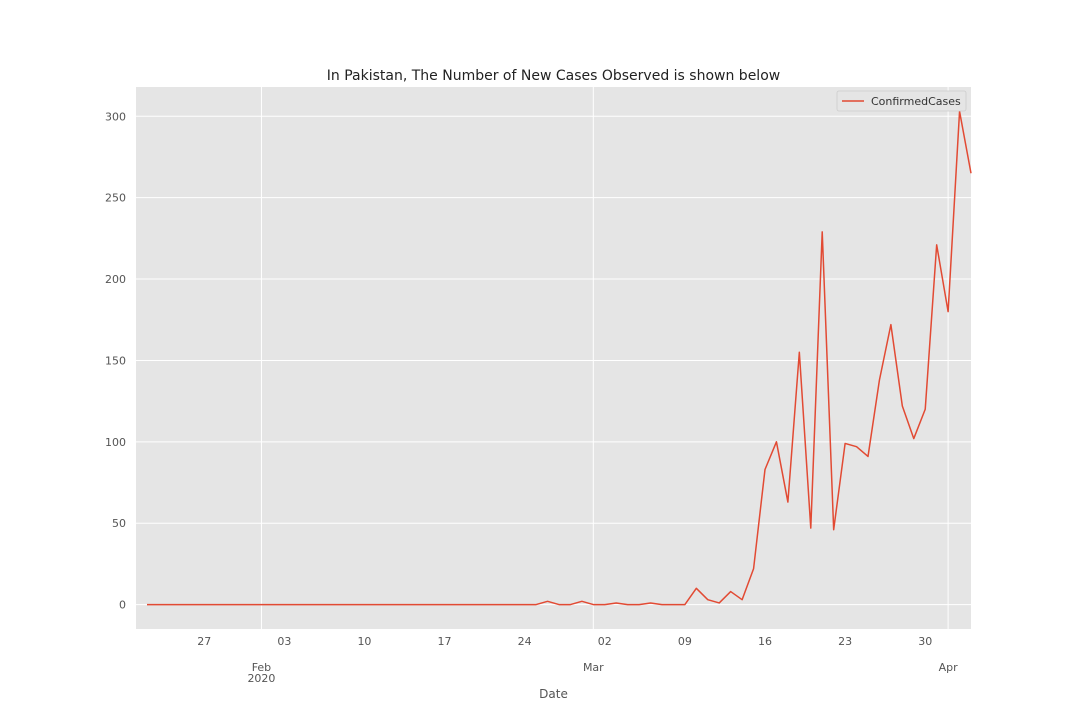  I want to click on x-minor-tick-label: 10, so click(364, 641).